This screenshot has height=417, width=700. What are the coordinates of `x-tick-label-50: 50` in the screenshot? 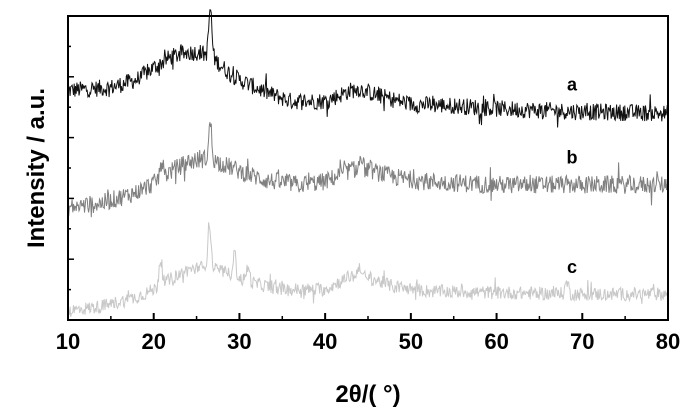 It's located at (411, 341).